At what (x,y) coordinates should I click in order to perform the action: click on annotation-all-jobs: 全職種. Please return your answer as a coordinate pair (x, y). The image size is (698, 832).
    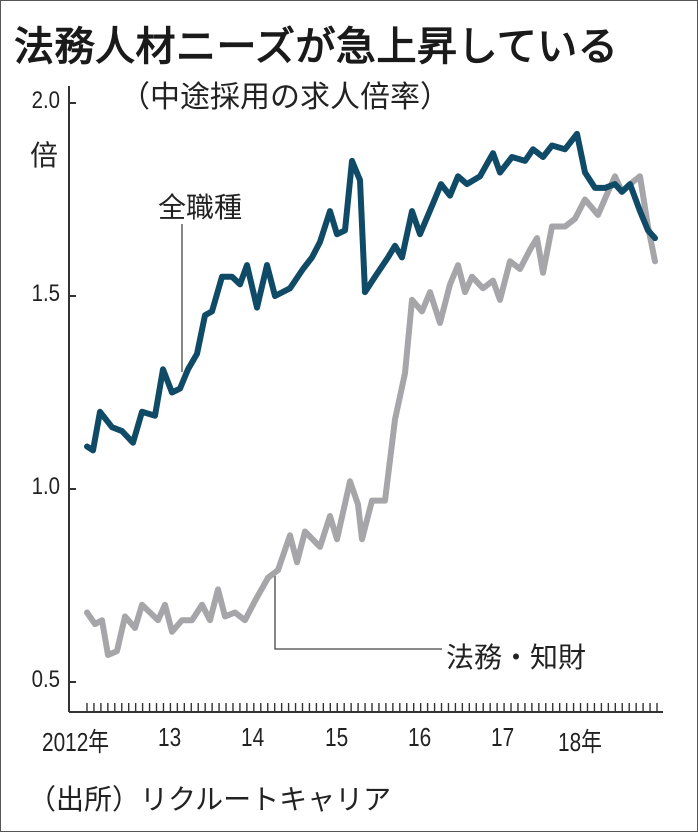
    Looking at the image, I should click on (200, 207).